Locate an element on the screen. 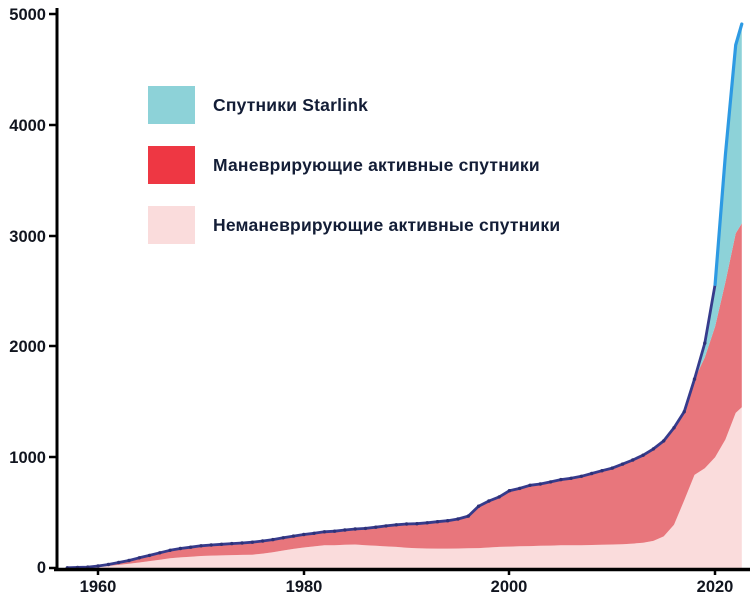  maneuvering-swatch is located at coordinates (171, 165).